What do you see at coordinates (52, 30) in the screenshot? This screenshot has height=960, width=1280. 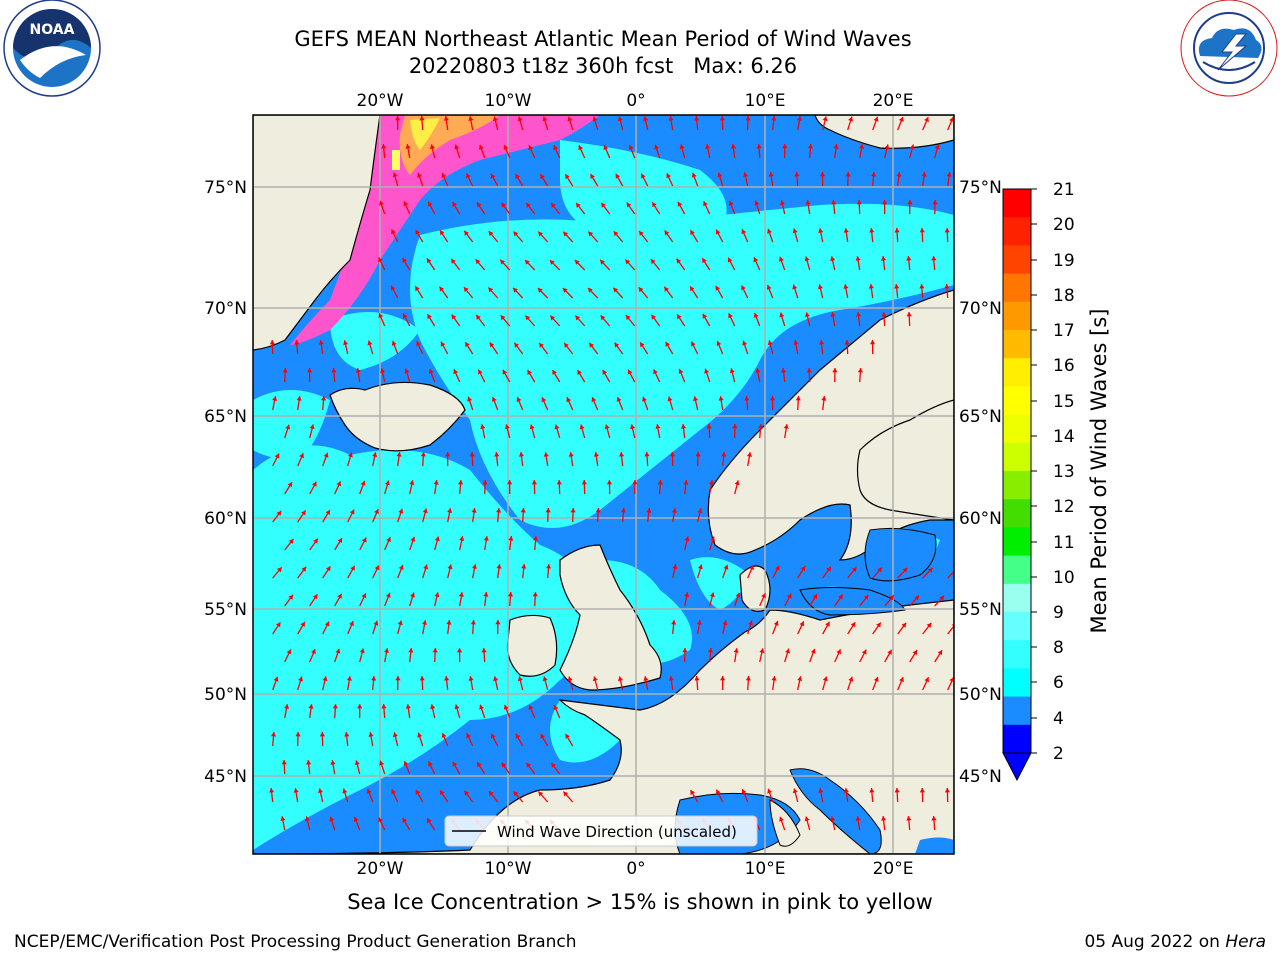 I see `noaa-logo-text: NOAA` at bounding box center [52, 30].